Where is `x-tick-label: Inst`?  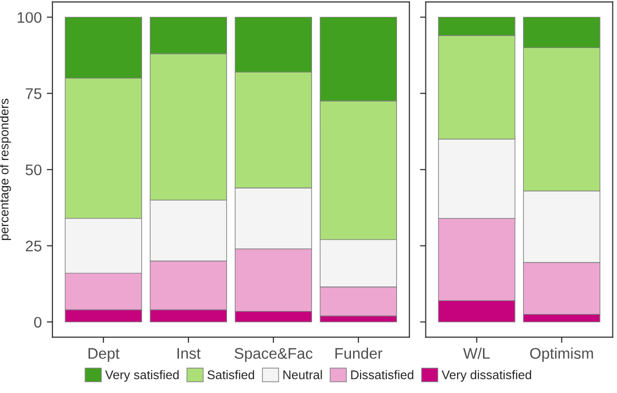
x-tick-label: Inst is located at coordinates (189, 353).